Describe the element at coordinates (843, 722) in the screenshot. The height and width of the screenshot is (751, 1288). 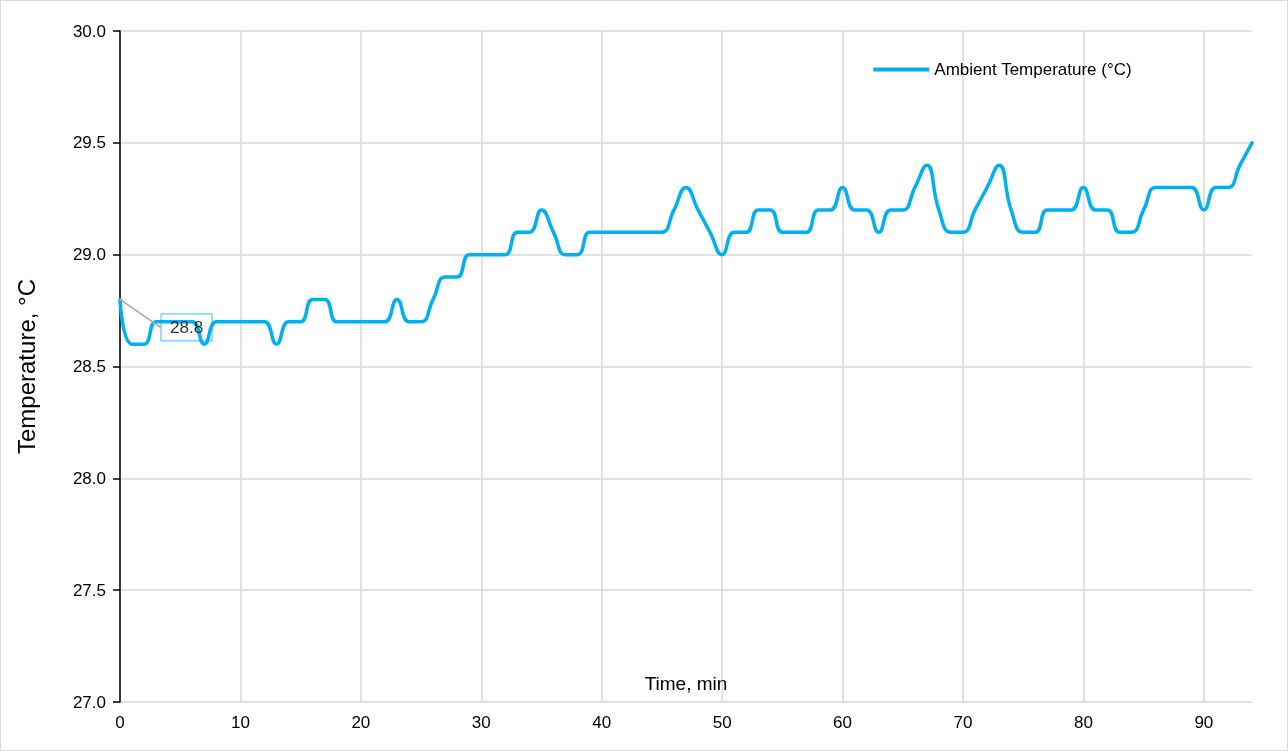
I see `x-tick-label: 60` at that location.